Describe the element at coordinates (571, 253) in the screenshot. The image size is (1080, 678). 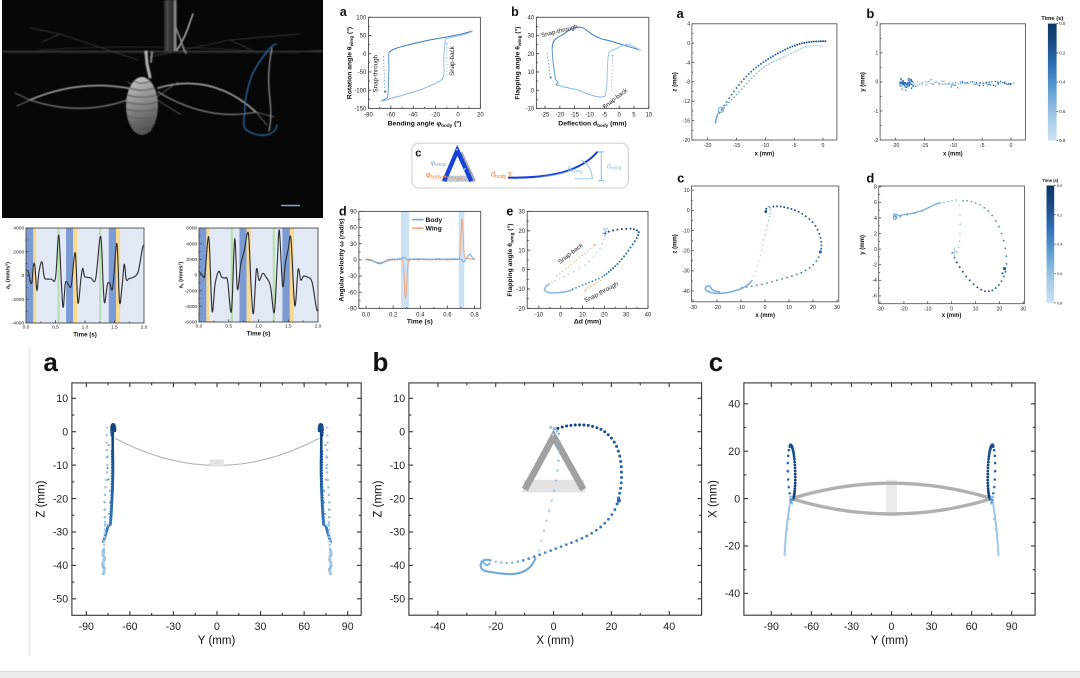
I see `svg-text: Snap-back` at that location.